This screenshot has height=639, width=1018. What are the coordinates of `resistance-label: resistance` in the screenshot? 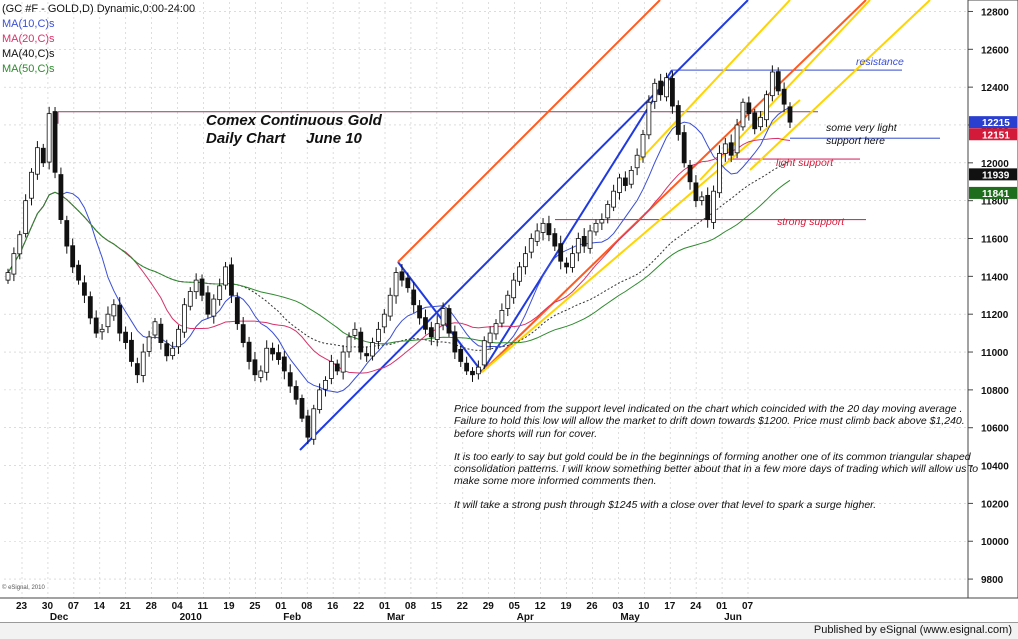 It's located at (880, 62).